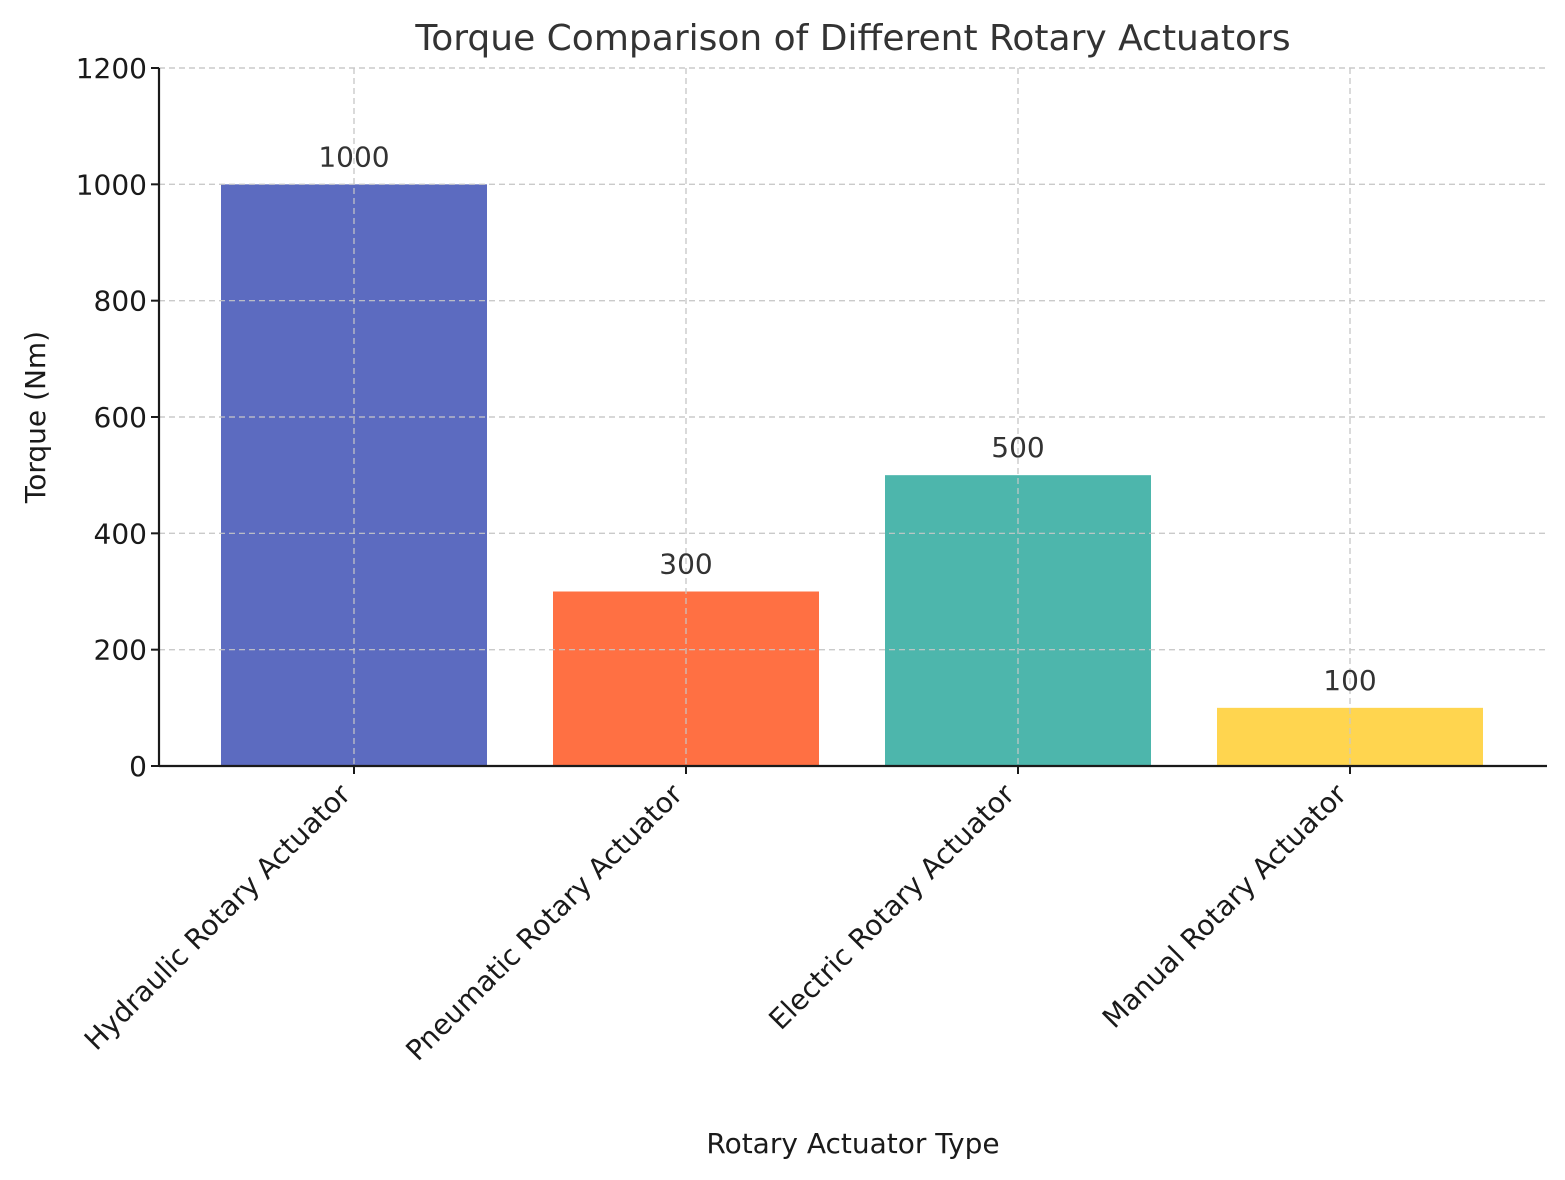  I want to click on bar-value-label: 100, so click(1349, 680).